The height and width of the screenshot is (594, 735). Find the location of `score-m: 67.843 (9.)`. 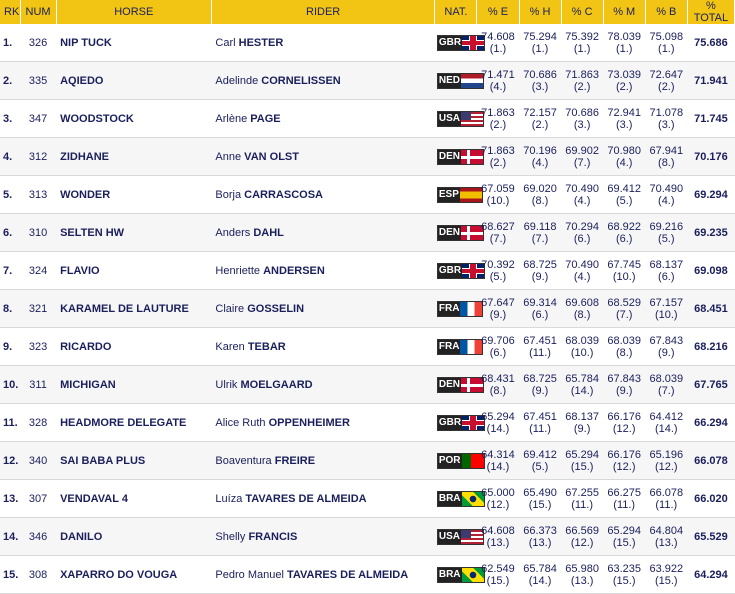

score-m: 67.843 (9.) is located at coordinates (624, 384).